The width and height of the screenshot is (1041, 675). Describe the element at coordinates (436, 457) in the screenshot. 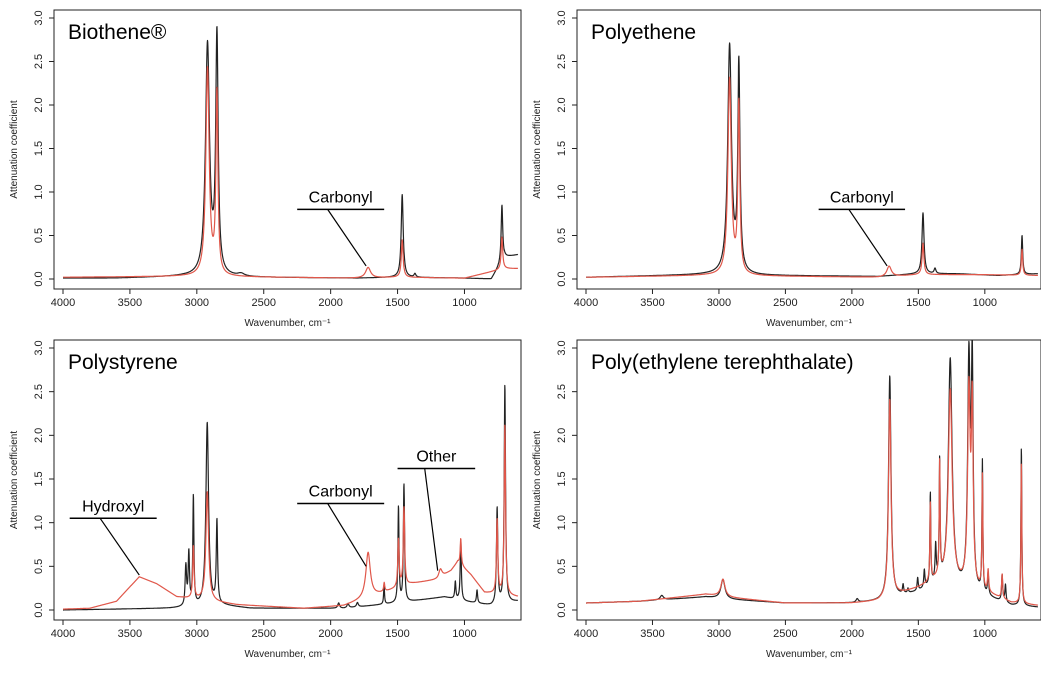

I see `annotation-label: Other` at that location.